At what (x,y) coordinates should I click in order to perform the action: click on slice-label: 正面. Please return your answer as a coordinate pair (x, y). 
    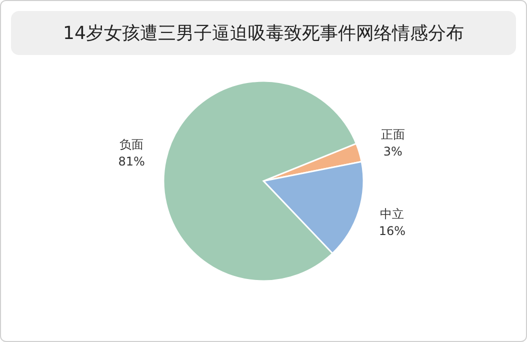
    Looking at the image, I should click on (392, 134).